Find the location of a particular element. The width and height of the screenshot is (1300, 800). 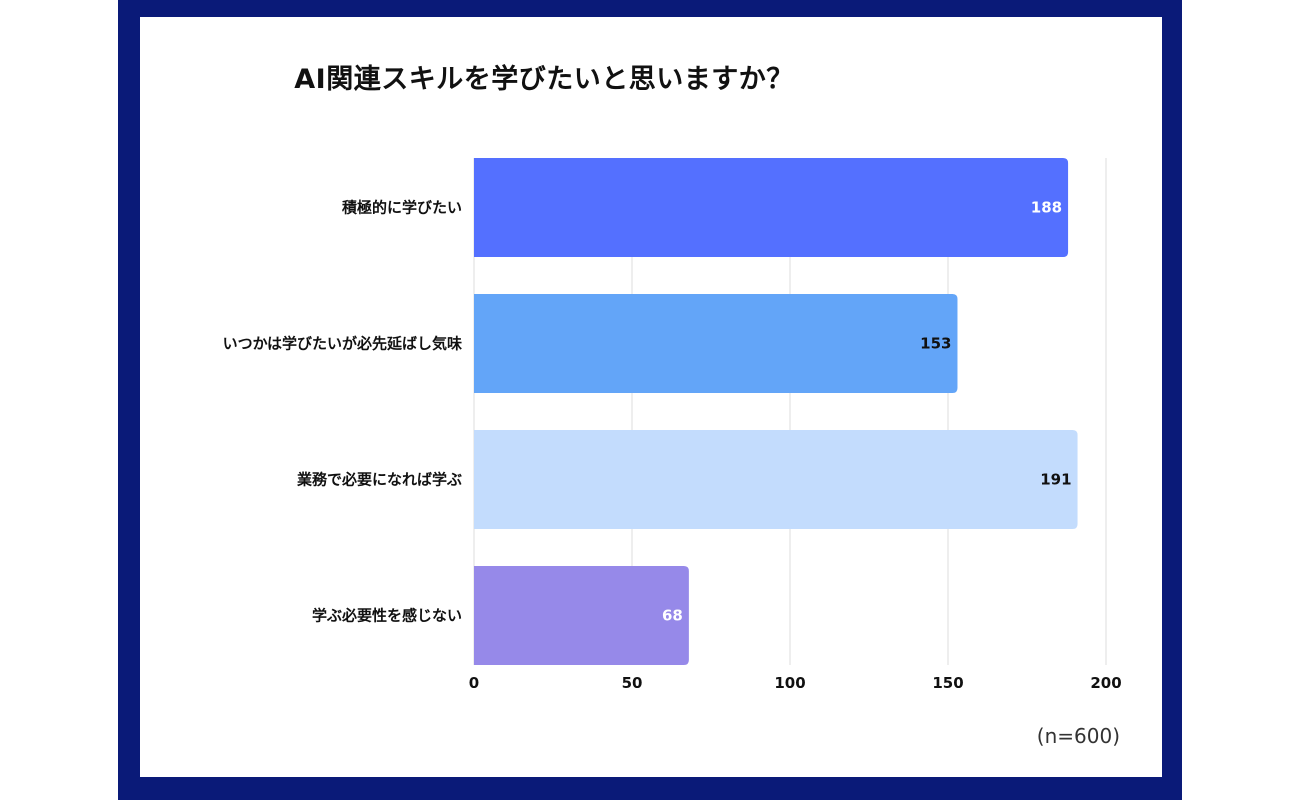

tick-label: 150 is located at coordinates (947, 683).